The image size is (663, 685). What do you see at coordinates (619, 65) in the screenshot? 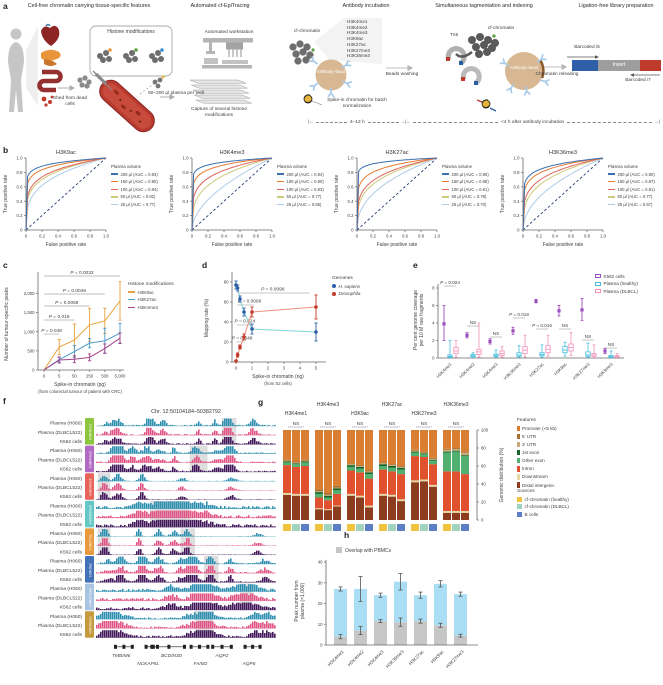
I see `insert-block` at bounding box center [619, 65].